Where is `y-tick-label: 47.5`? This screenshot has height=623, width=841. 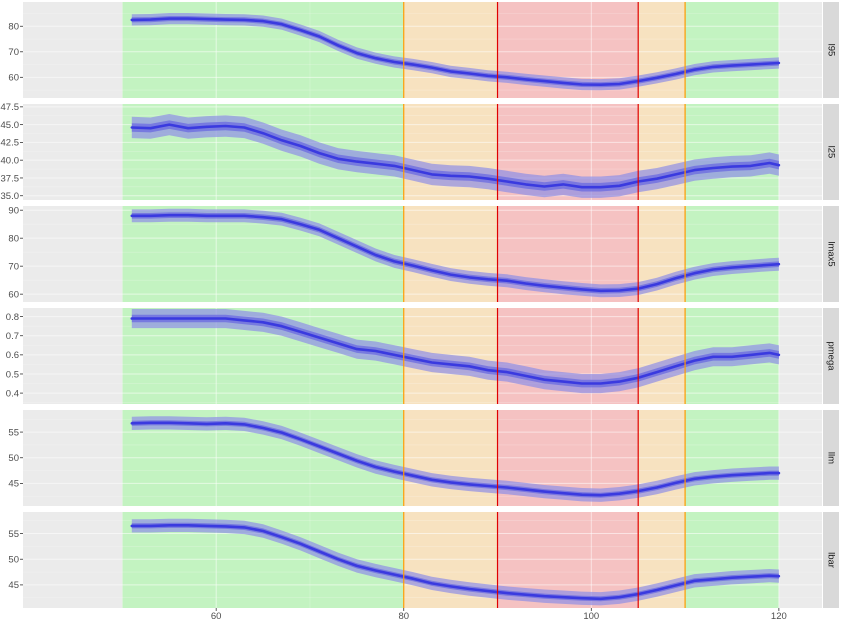 y-tick-label: 47.5 is located at coordinates (10, 107).